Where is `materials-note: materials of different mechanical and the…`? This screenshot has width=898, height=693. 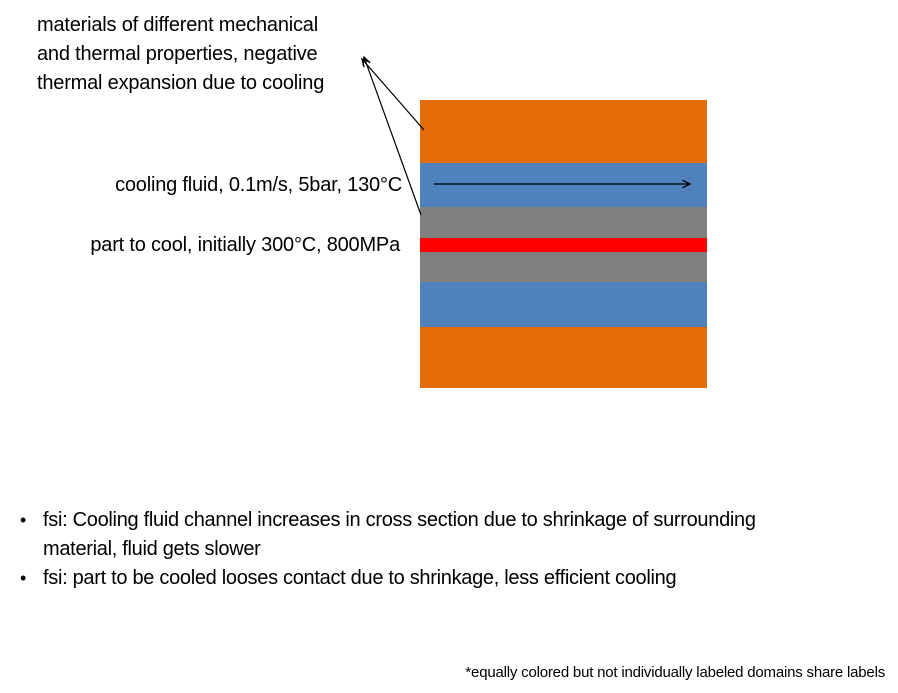
materials-note: materials of different mechanical and the… is located at coordinates (180, 54).